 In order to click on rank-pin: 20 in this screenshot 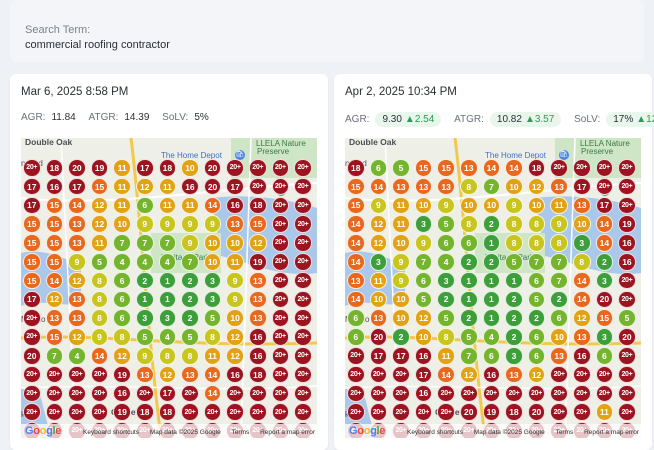, I will do `click(604, 299)`.